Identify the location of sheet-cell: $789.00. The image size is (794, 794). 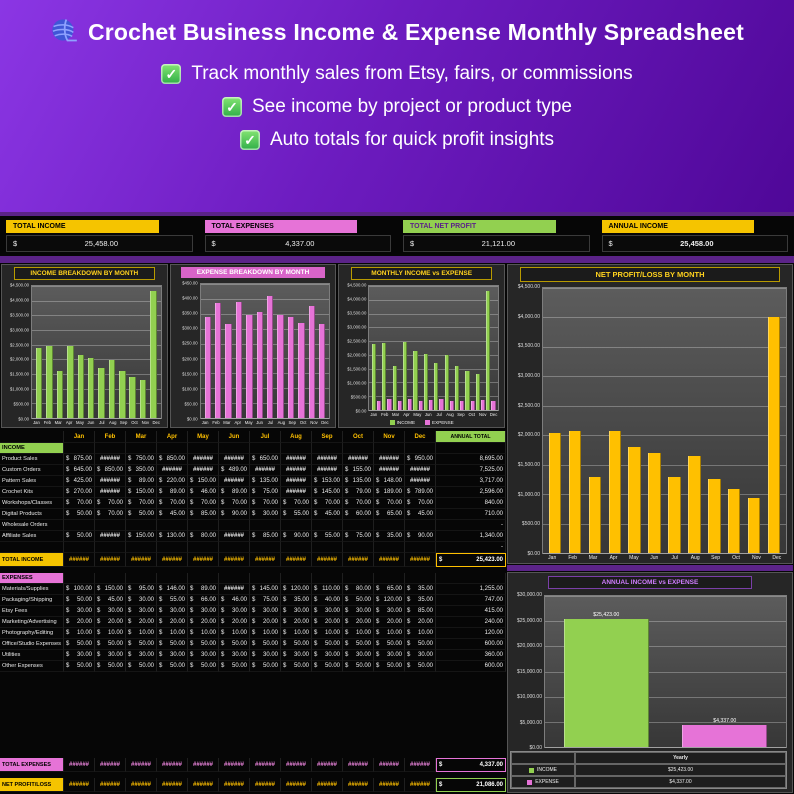
(420, 492).